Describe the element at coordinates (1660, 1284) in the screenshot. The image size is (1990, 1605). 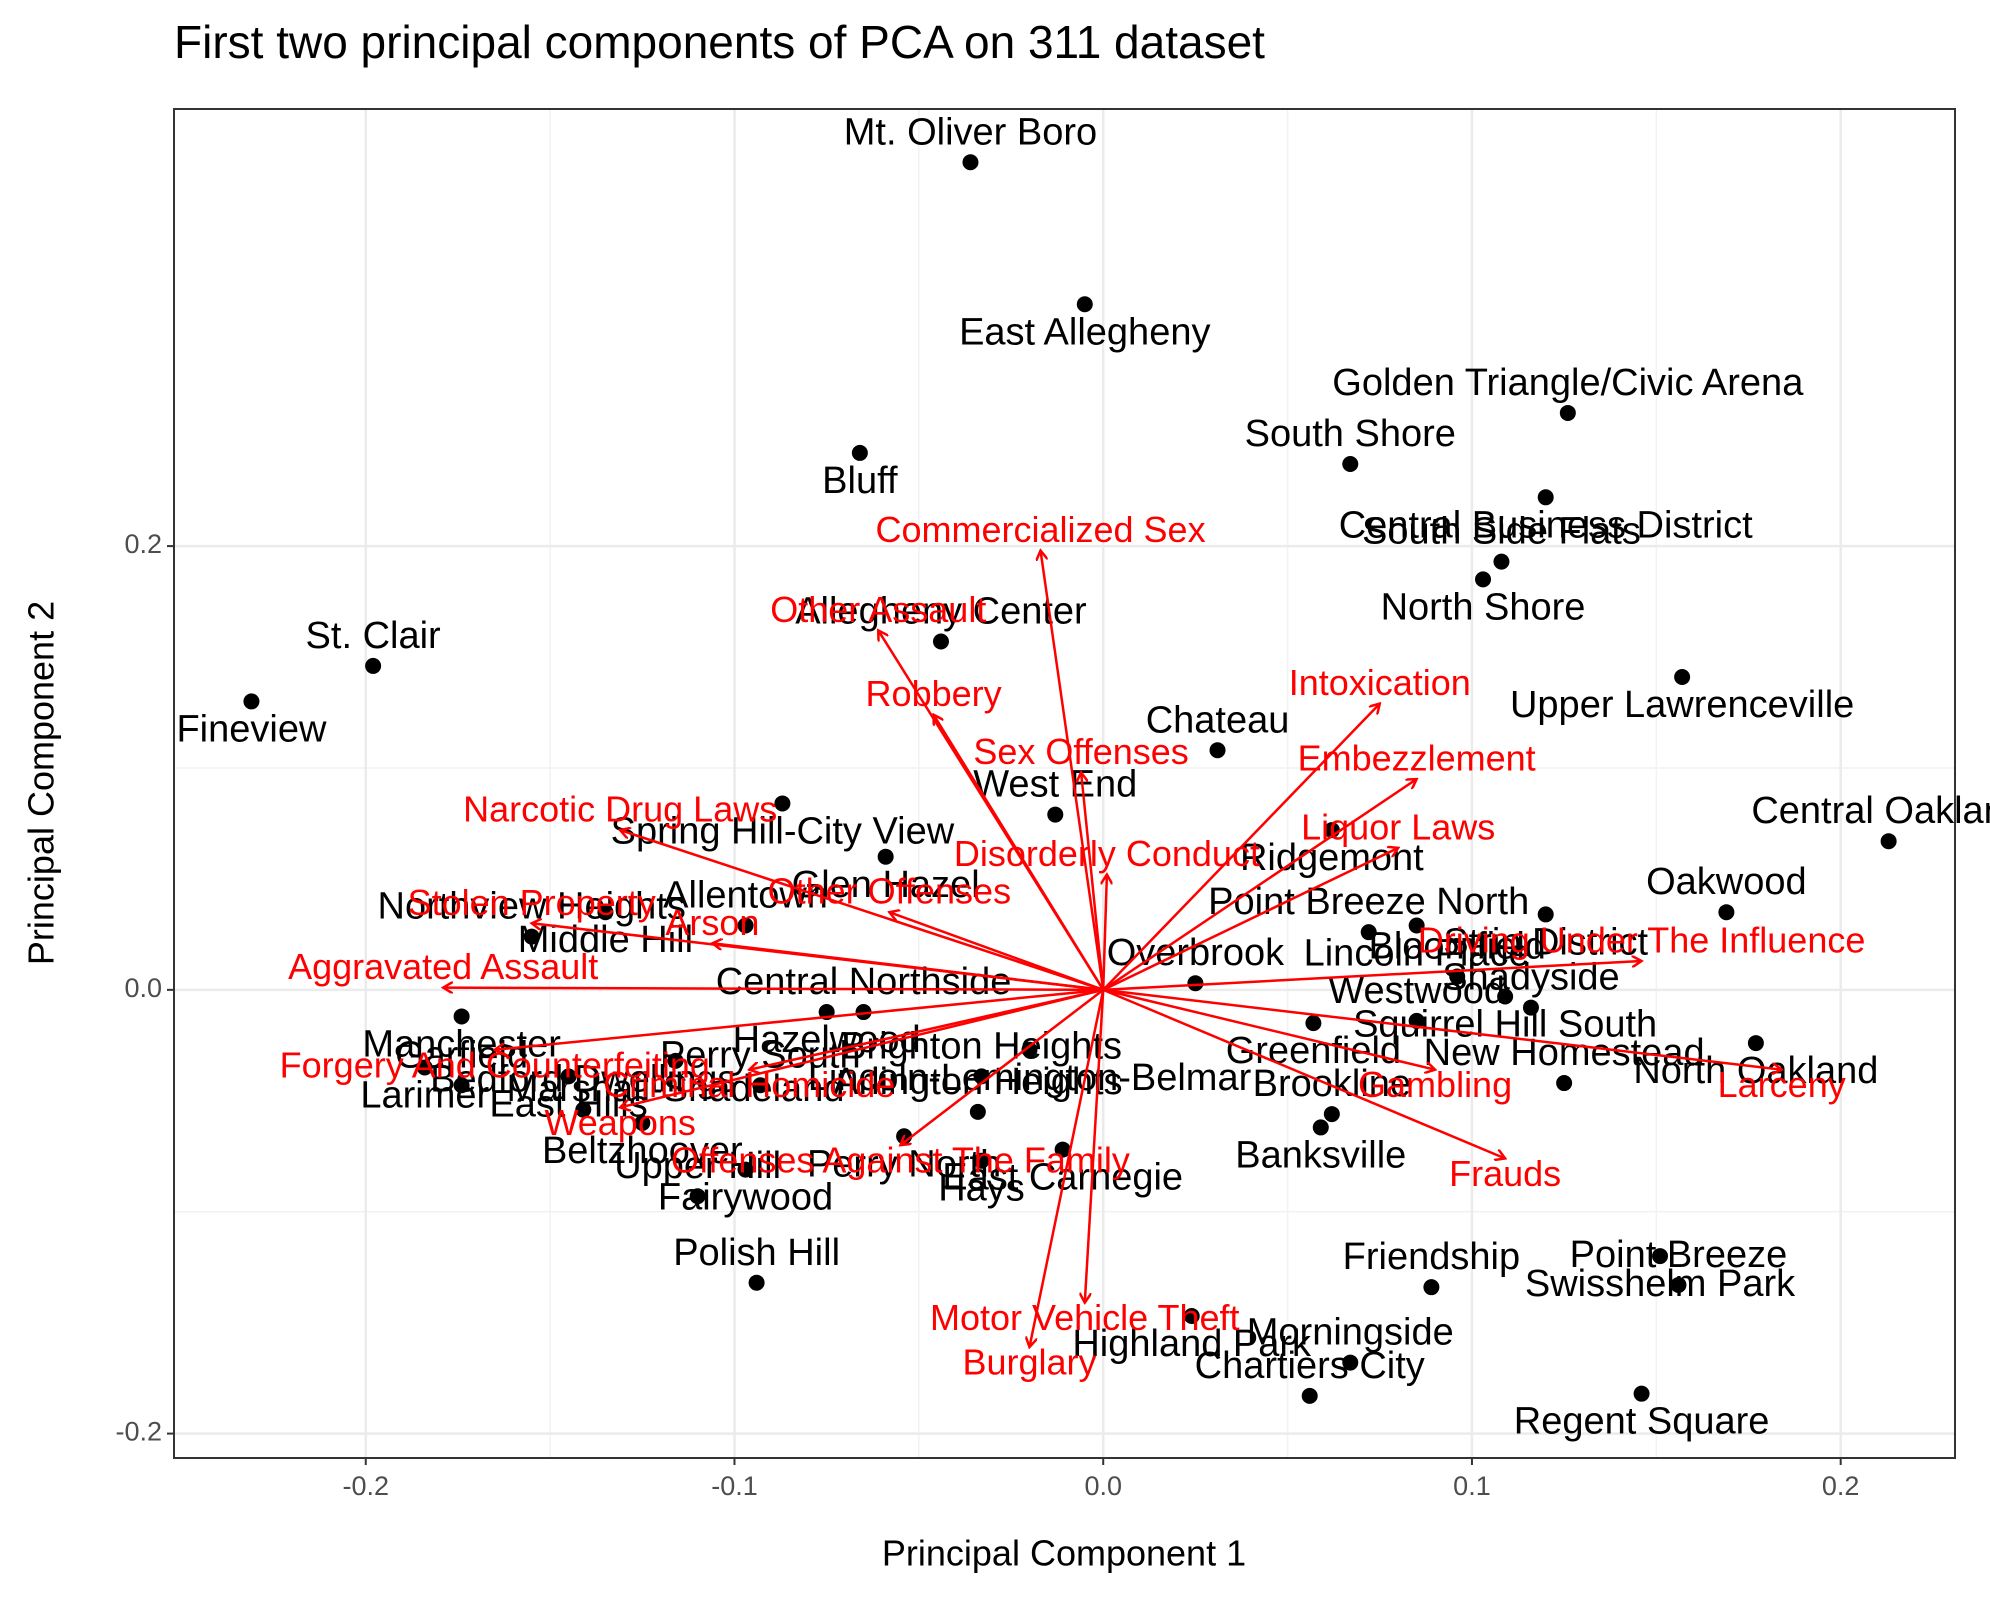
I see `point-label: Swisshelm Park` at that location.